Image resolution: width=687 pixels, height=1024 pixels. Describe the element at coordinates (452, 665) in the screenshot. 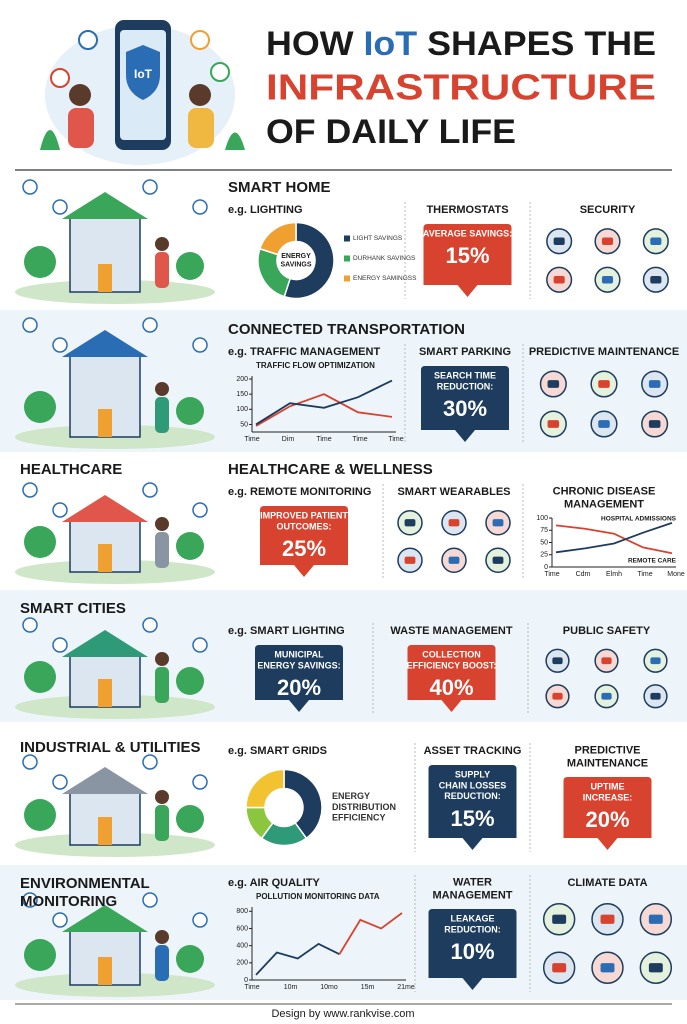

I see `badge-text: EFFICIENCY BOOST:` at that location.